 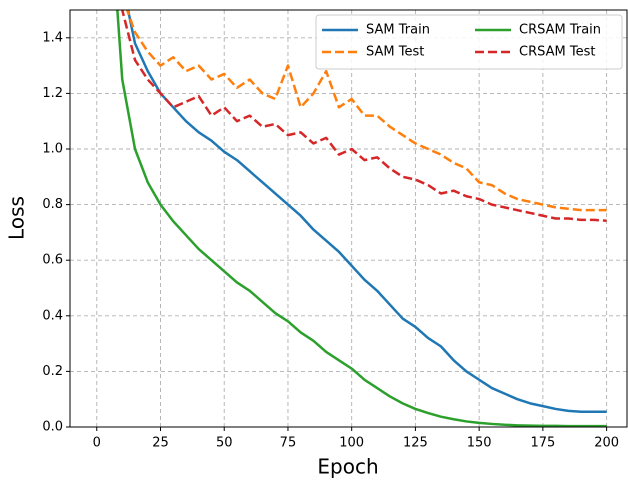 I want to click on y-tick-label: 0.4, so click(x=52, y=315).